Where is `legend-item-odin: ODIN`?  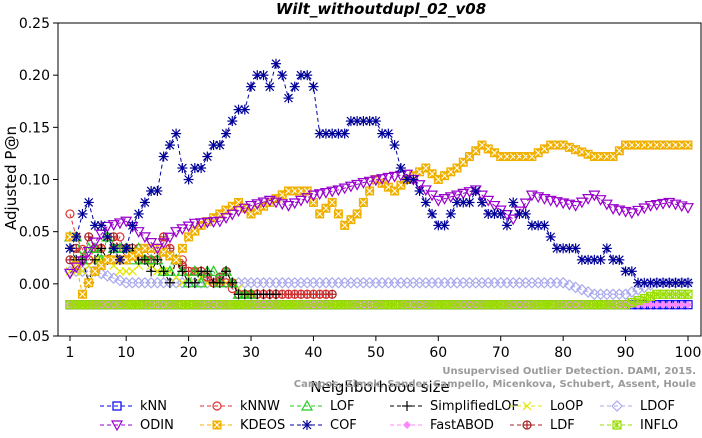
legend-item-odin: ODIN is located at coordinates (137, 425).